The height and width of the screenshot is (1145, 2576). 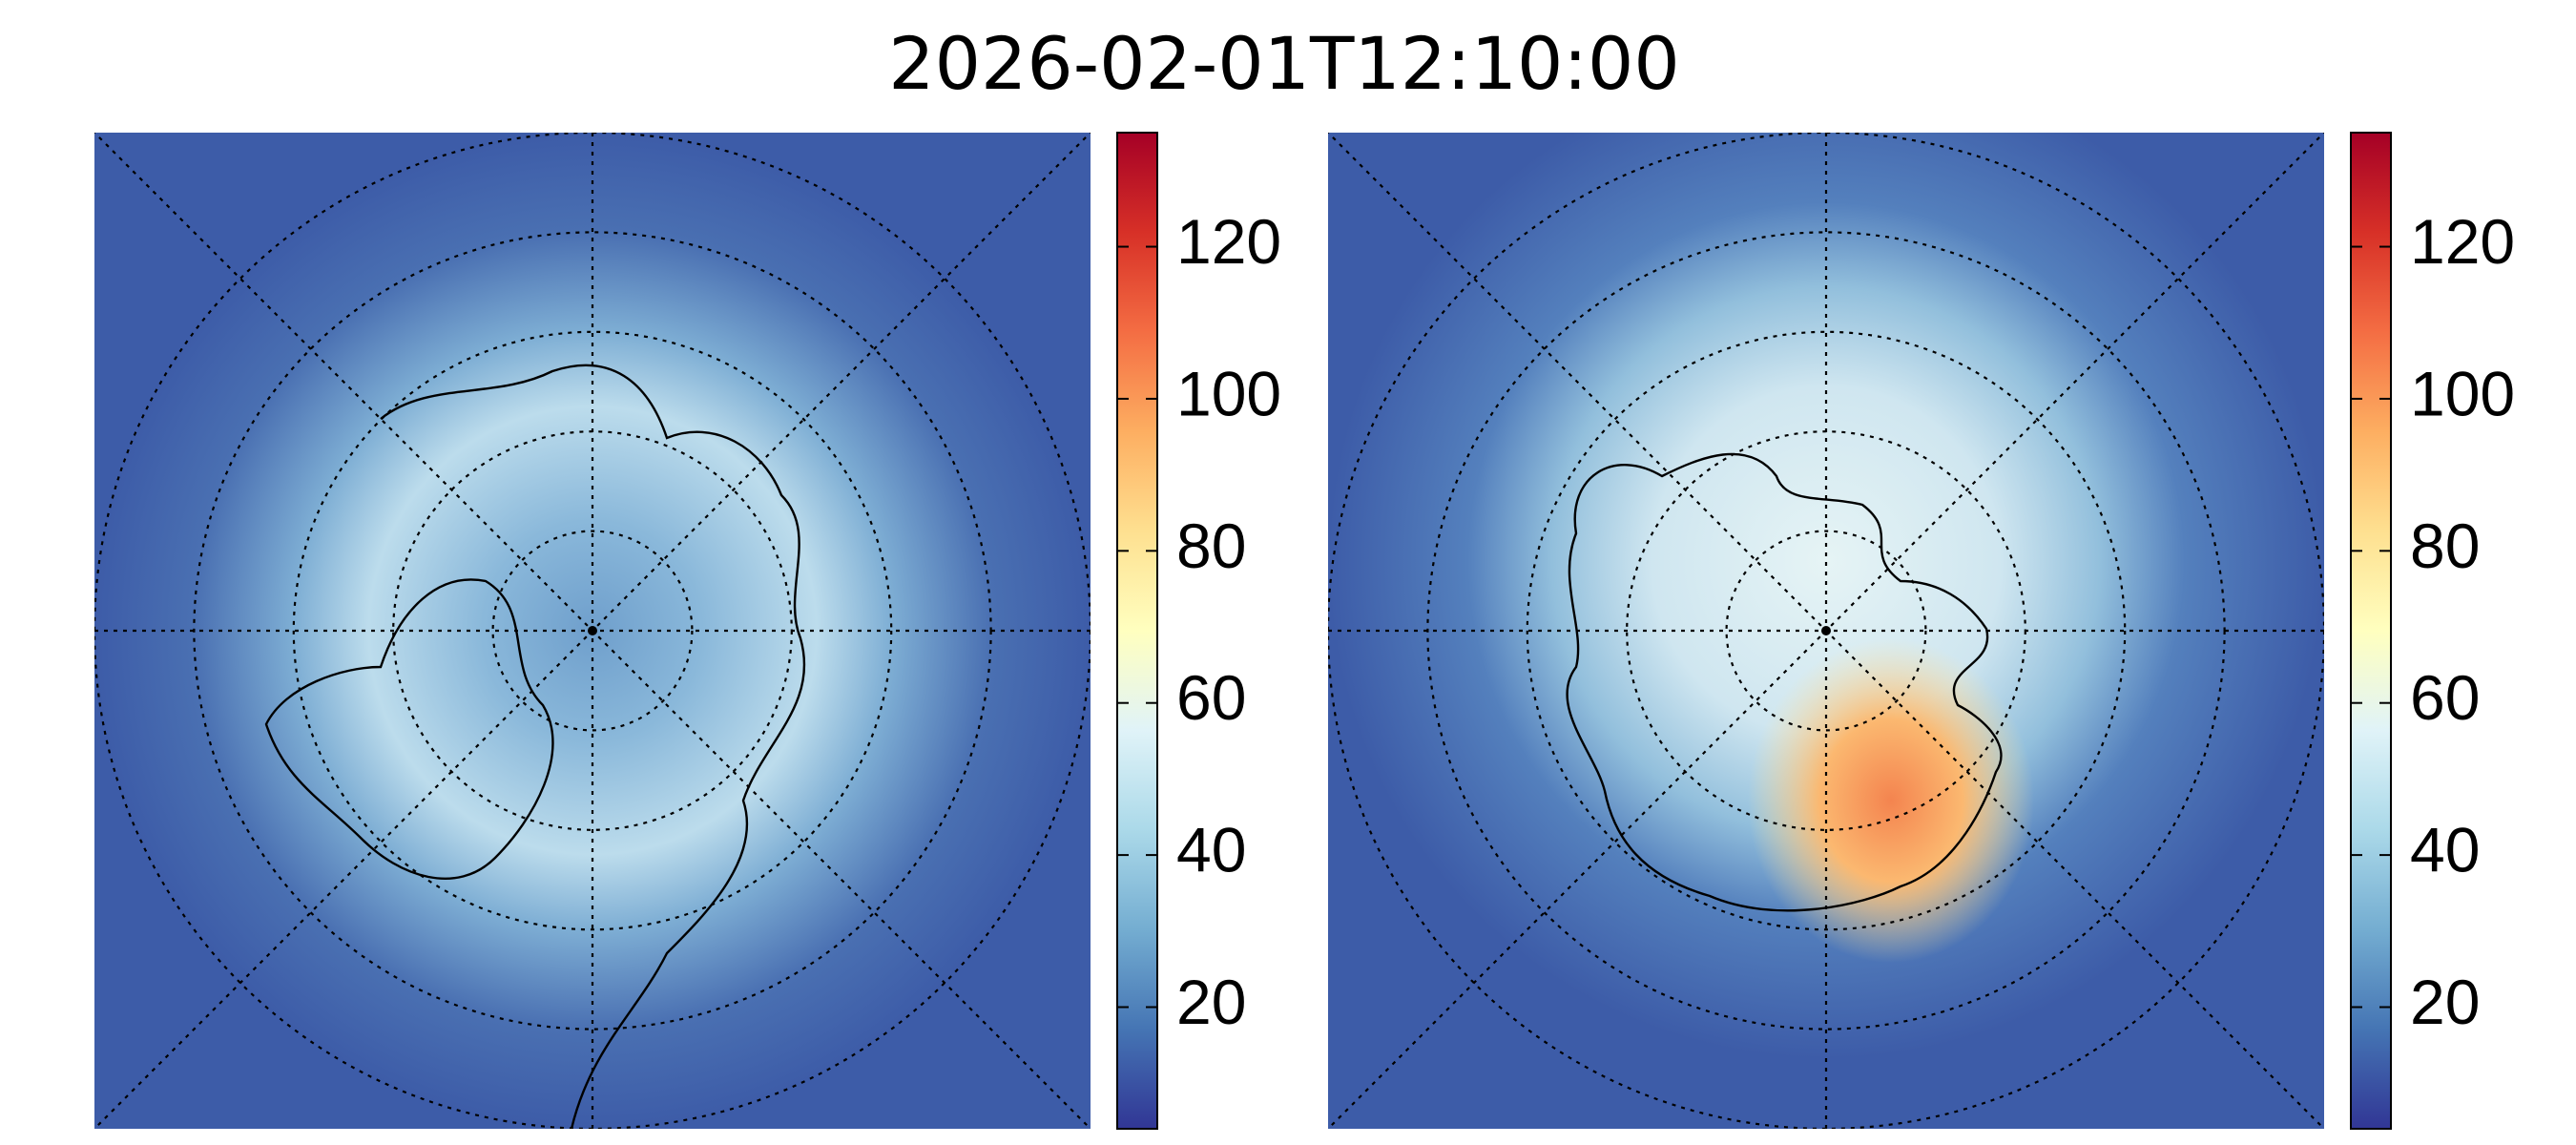 What do you see at coordinates (1891, 801) in the screenshot?
I see `map-hotspot` at bounding box center [1891, 801].